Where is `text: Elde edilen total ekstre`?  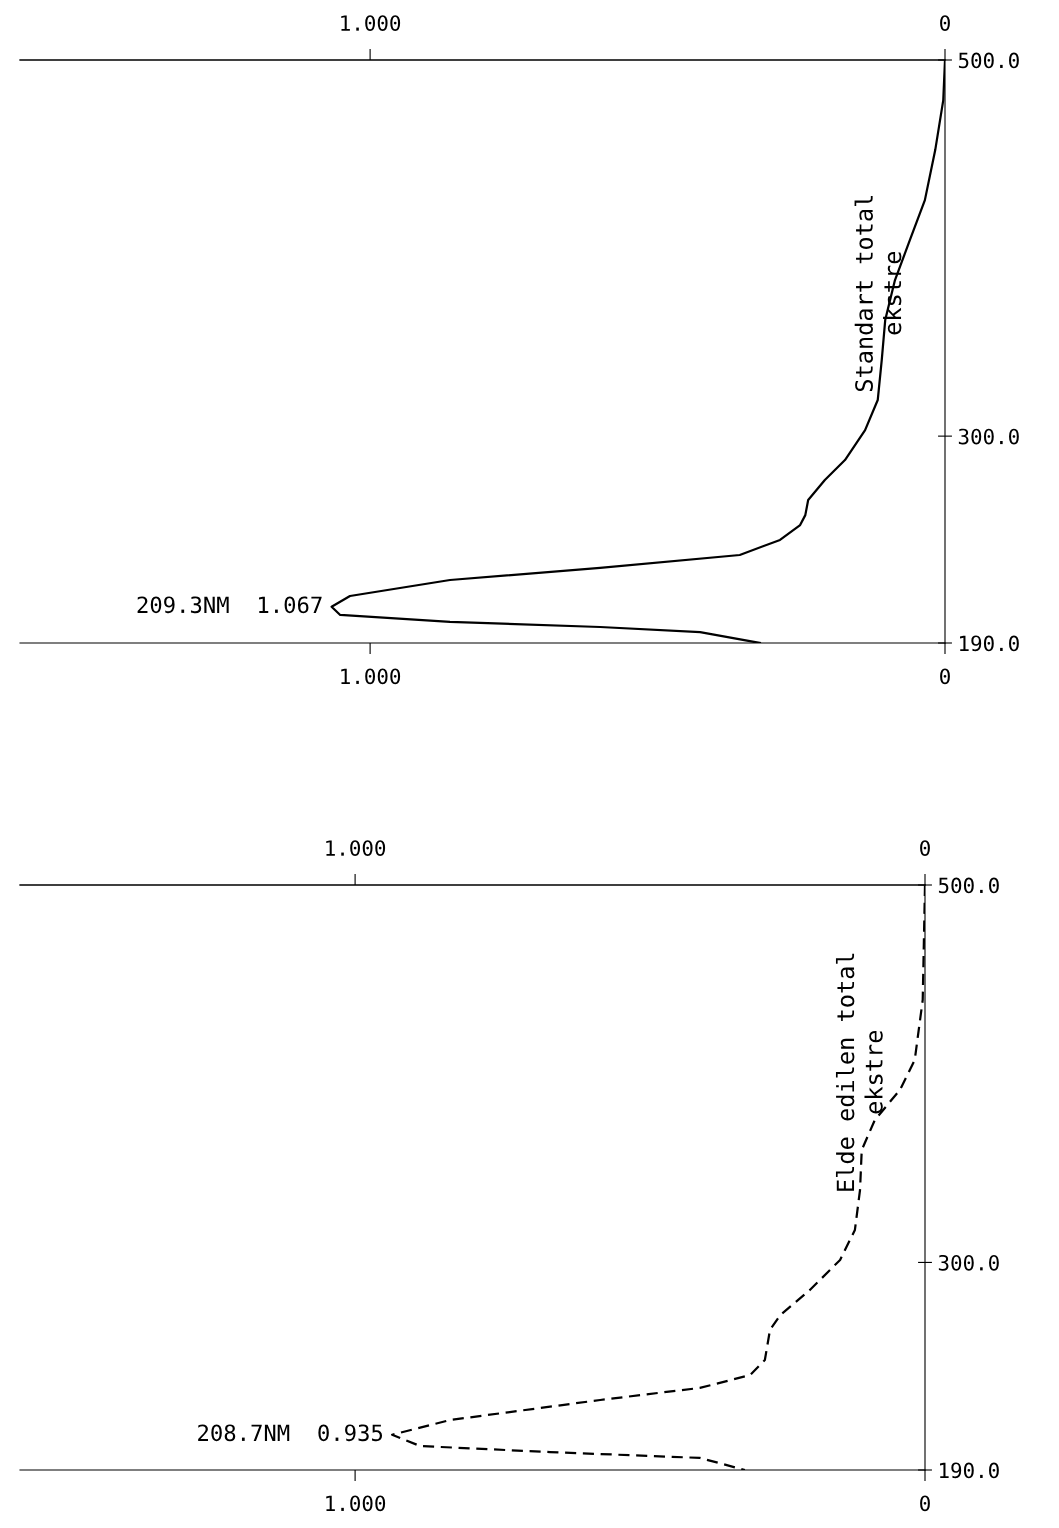 text: Elde edilen total ekstre is located at coordinates (859, 1072).